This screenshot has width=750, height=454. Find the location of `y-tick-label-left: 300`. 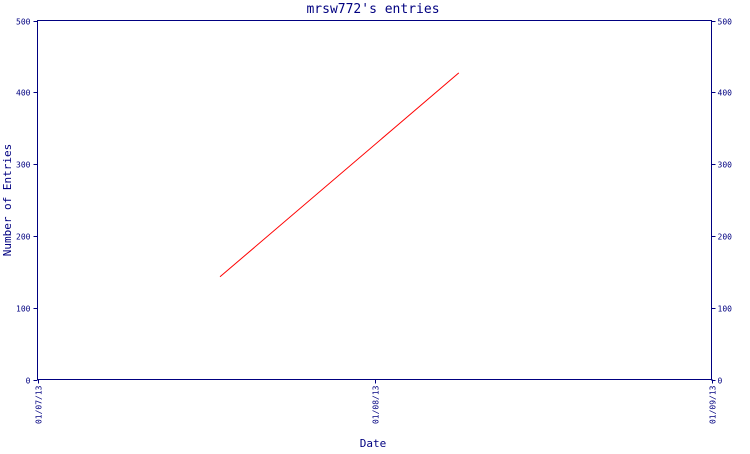

y-tick-label-left: 300 is located at coordinates (23, 165).